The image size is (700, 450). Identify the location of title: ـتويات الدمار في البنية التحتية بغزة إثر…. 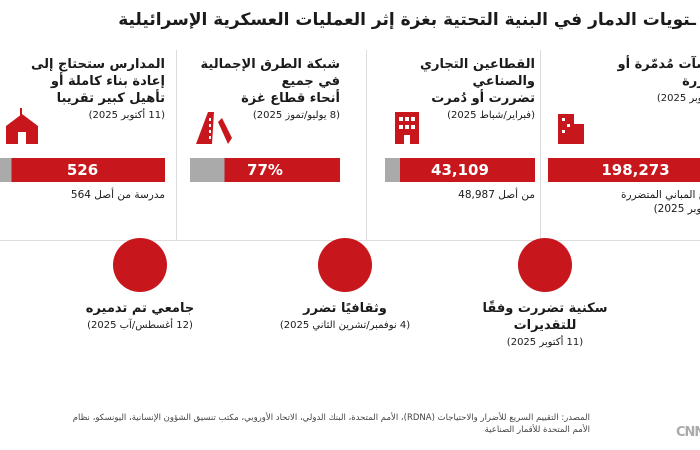
(407, 20).